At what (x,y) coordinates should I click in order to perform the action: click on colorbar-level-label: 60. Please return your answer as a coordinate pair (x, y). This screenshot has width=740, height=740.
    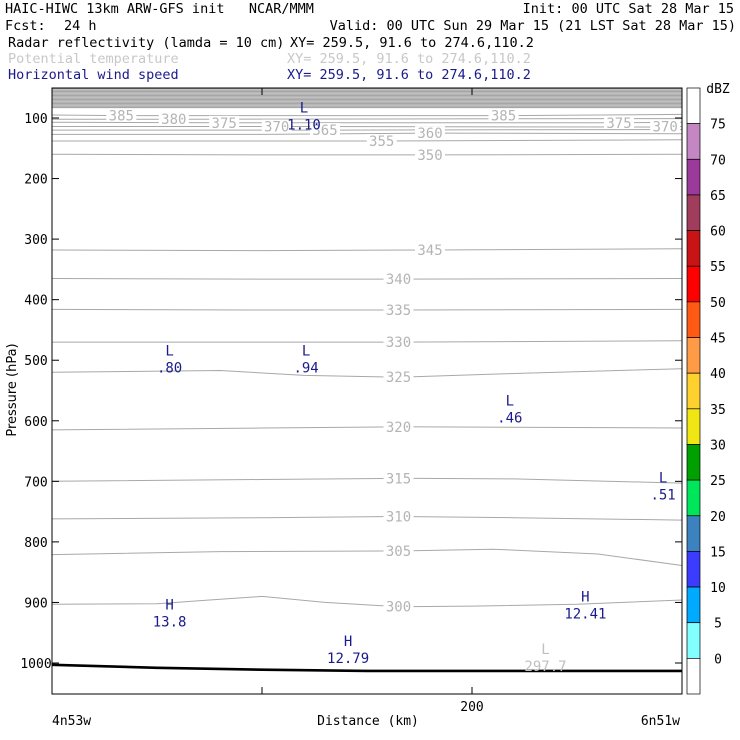
    Looking at the image, I should click on (718, 232).